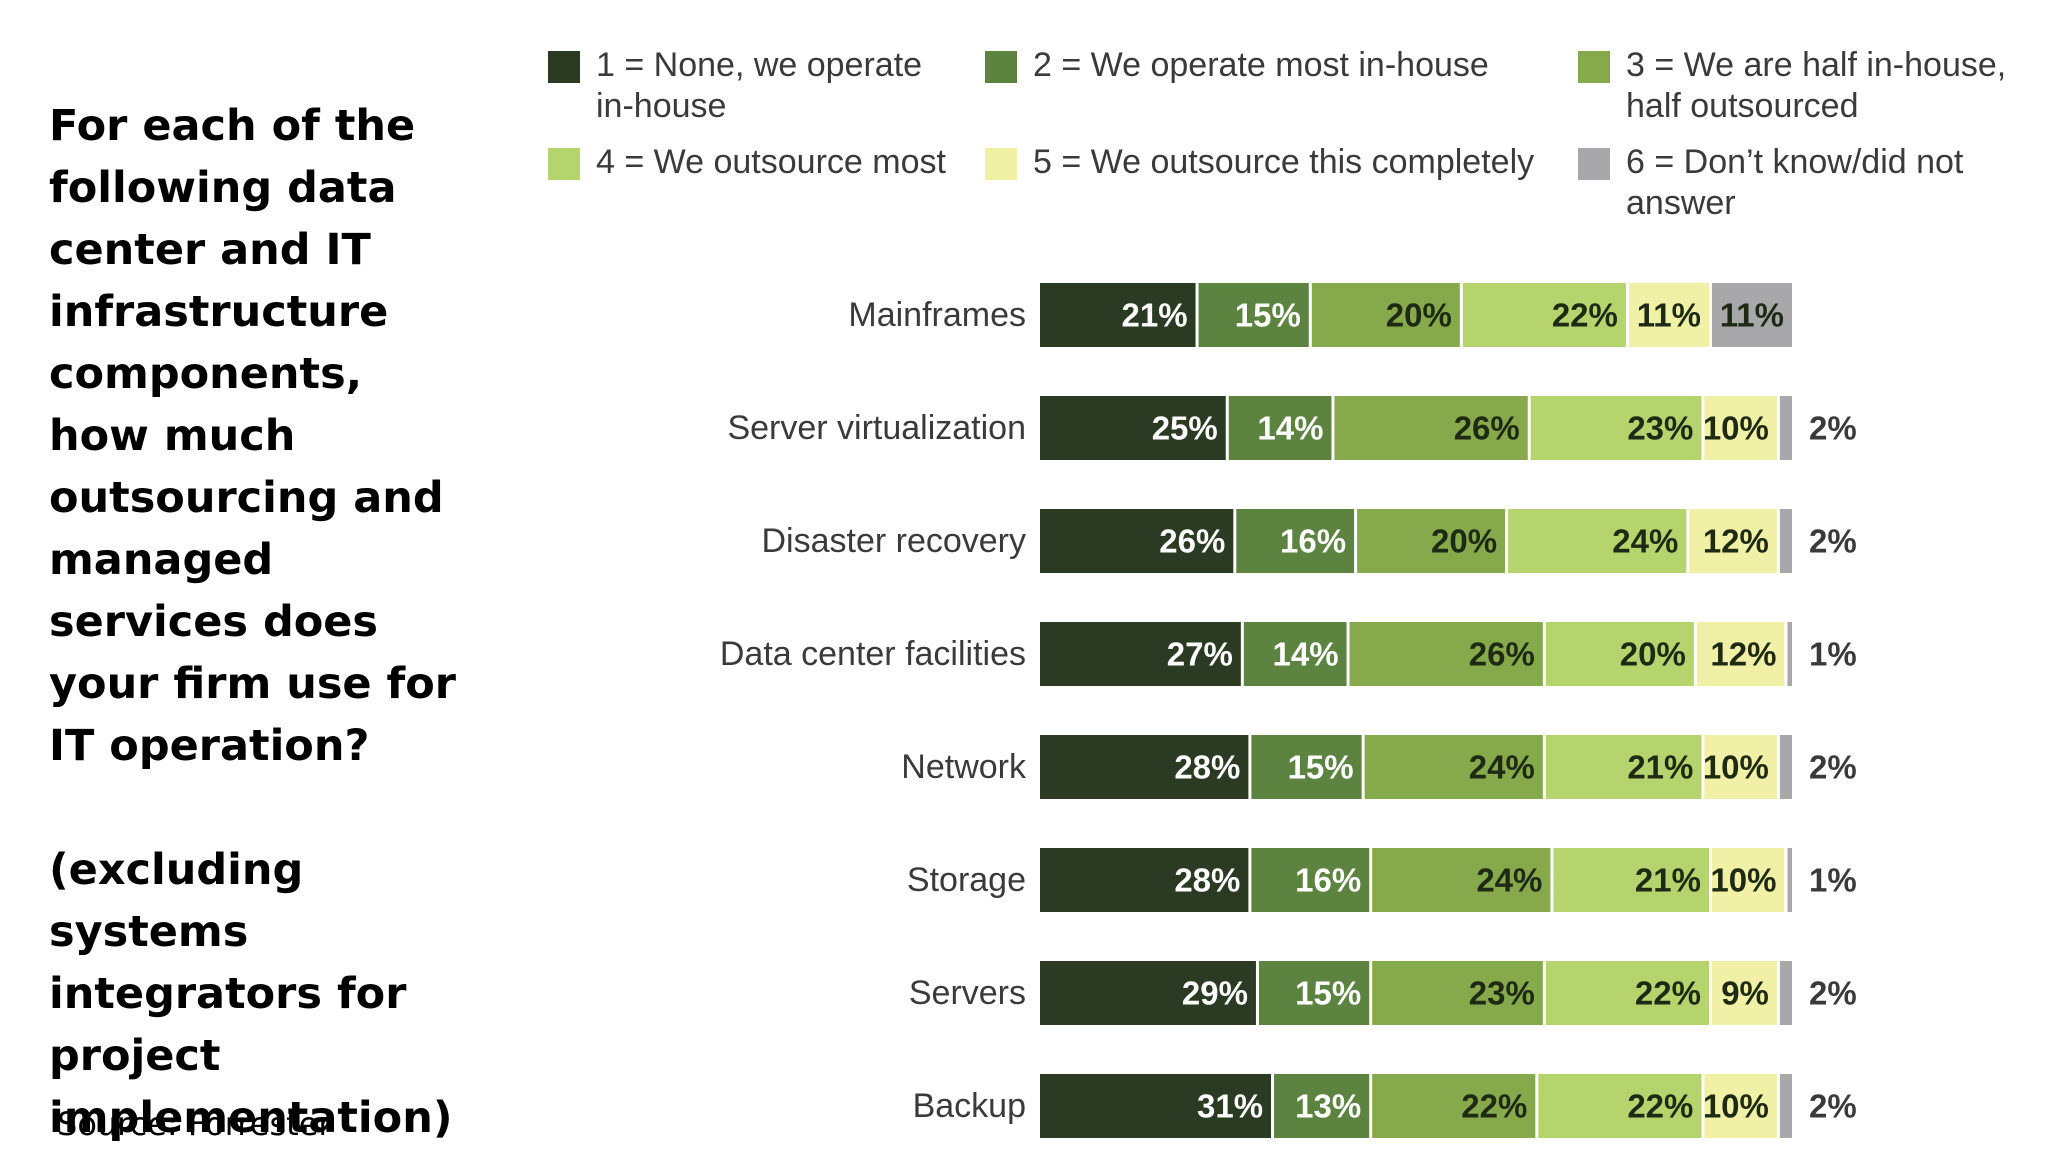 The image size is (2048, 1152). Describe the element at coordinates (1328, 1106) in the screenshot. I see `bar-value-label: 13%` at that location.